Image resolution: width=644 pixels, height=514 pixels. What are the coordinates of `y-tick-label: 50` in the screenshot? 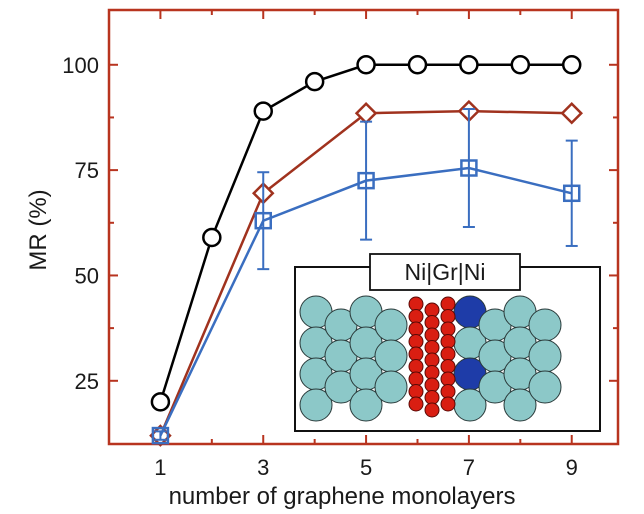 It's located at (87, 275).